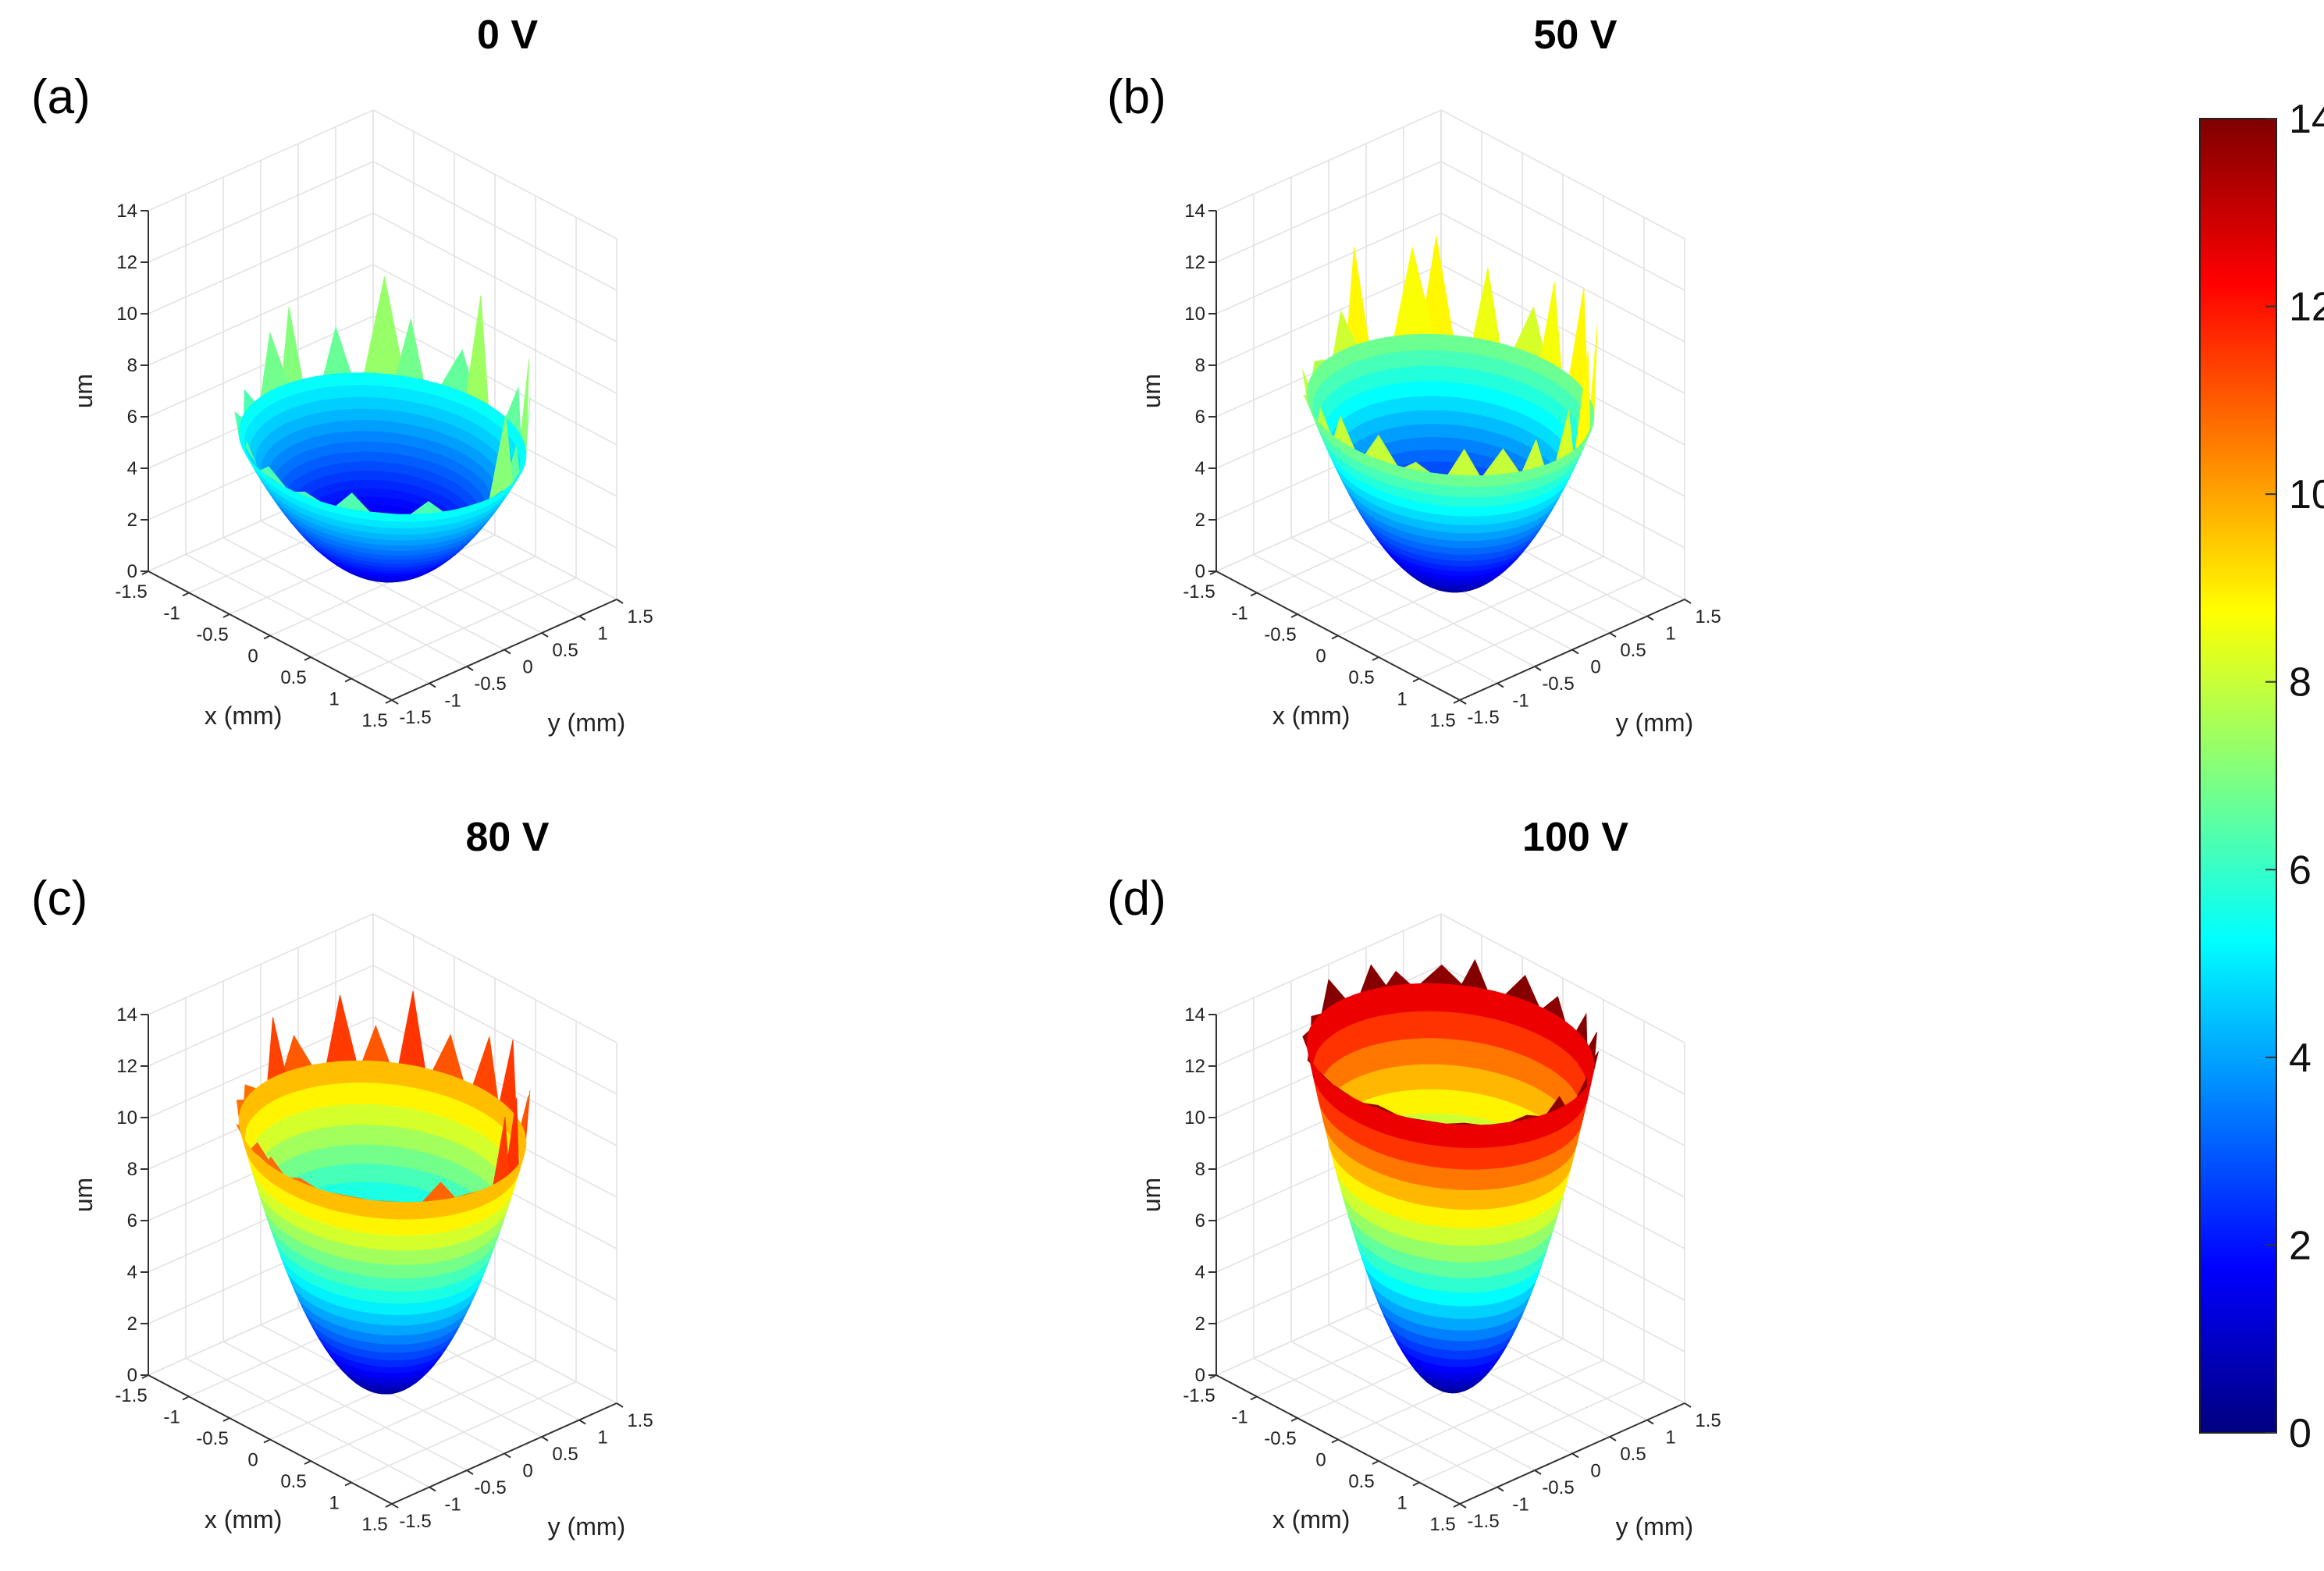 The image size is (2324, 1571). What do you see at coordinates (602, 1437) in the screenshot?
I see `y-tick-label: 1` at bounding box center [602, 1437].